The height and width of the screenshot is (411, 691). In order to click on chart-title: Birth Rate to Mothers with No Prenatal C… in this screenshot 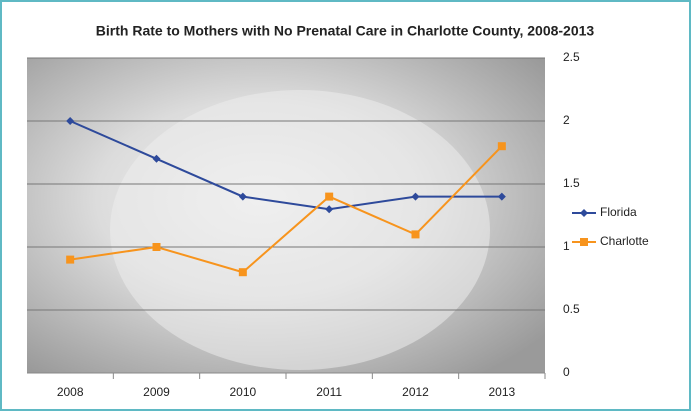, I will do `click(345, 31)`.